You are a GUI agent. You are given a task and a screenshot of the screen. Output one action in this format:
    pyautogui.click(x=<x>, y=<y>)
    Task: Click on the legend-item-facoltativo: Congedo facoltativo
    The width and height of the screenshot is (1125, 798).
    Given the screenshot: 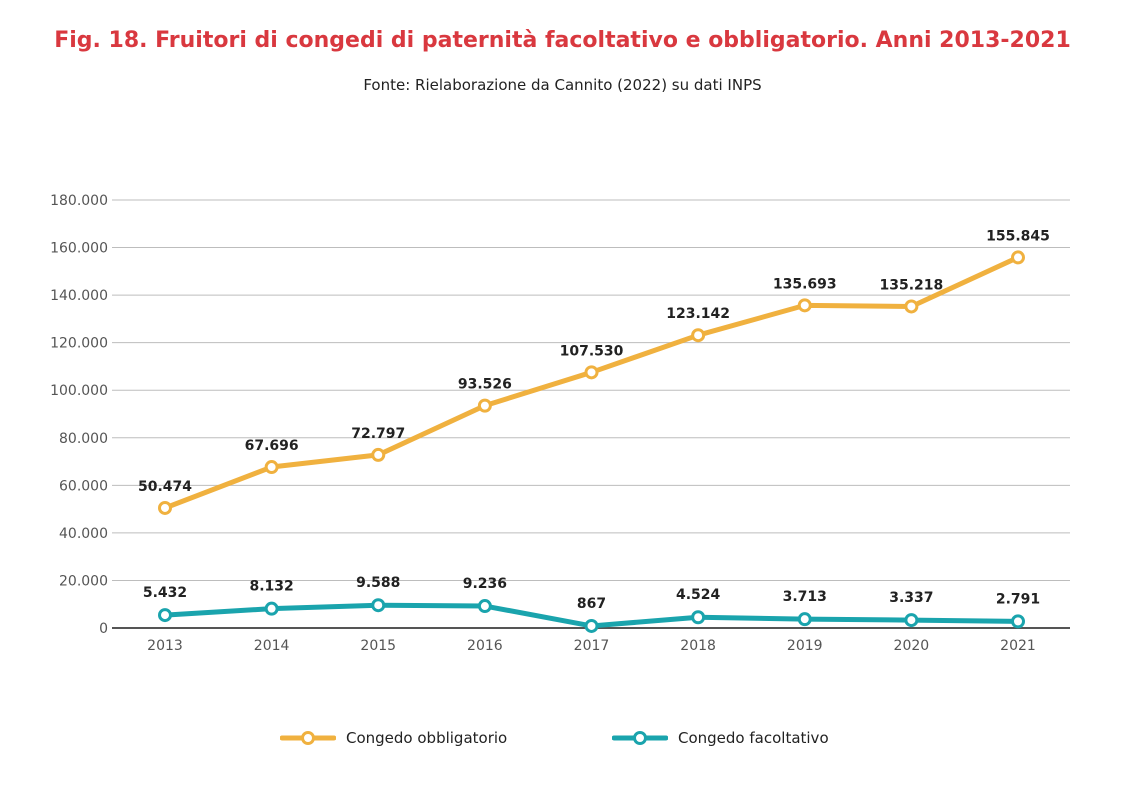 What is the action you would take?
    pyautogui.click(x=720, y=738)
    